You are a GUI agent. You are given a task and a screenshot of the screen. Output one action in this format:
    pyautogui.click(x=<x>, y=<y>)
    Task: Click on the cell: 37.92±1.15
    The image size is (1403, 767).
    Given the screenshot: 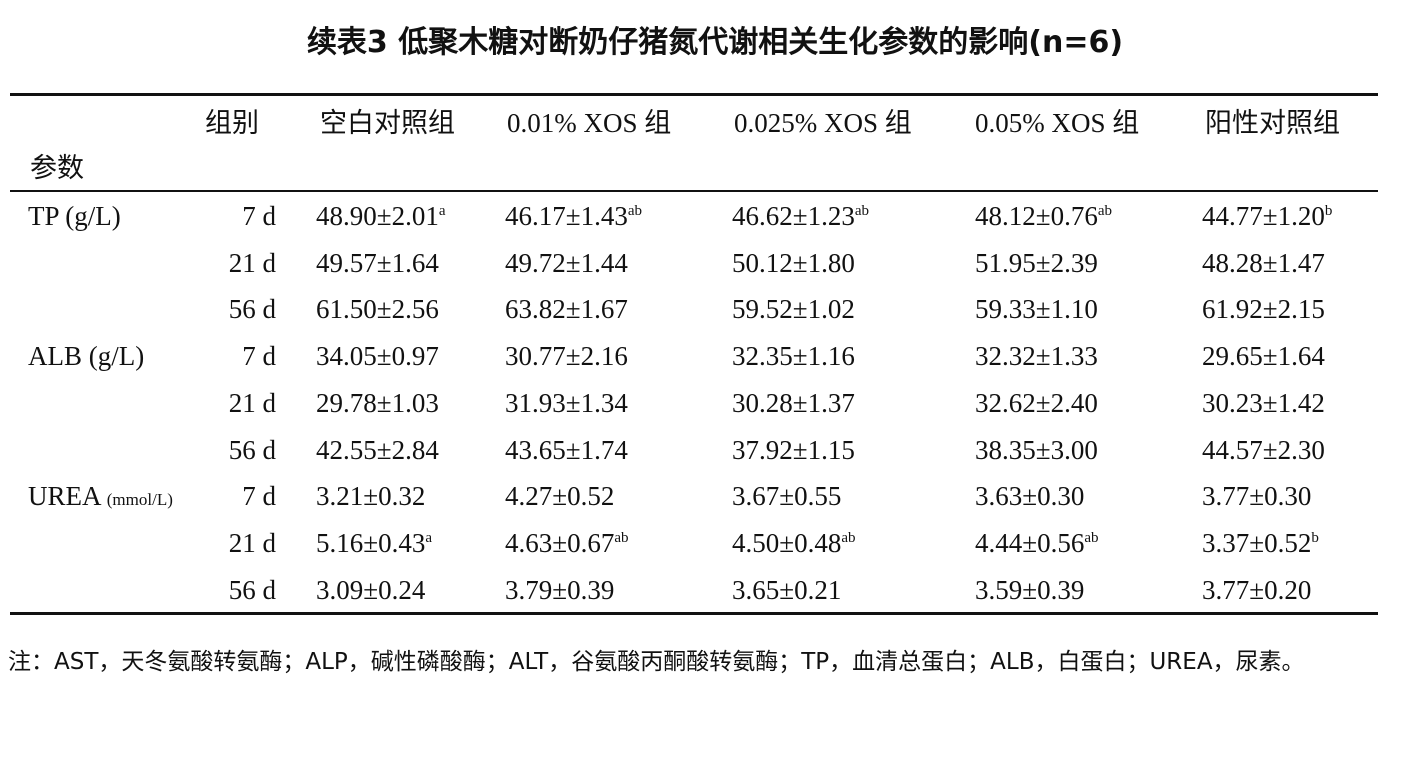 What is the action you would take?
    pyautogui.click(x=793, y=449)
    